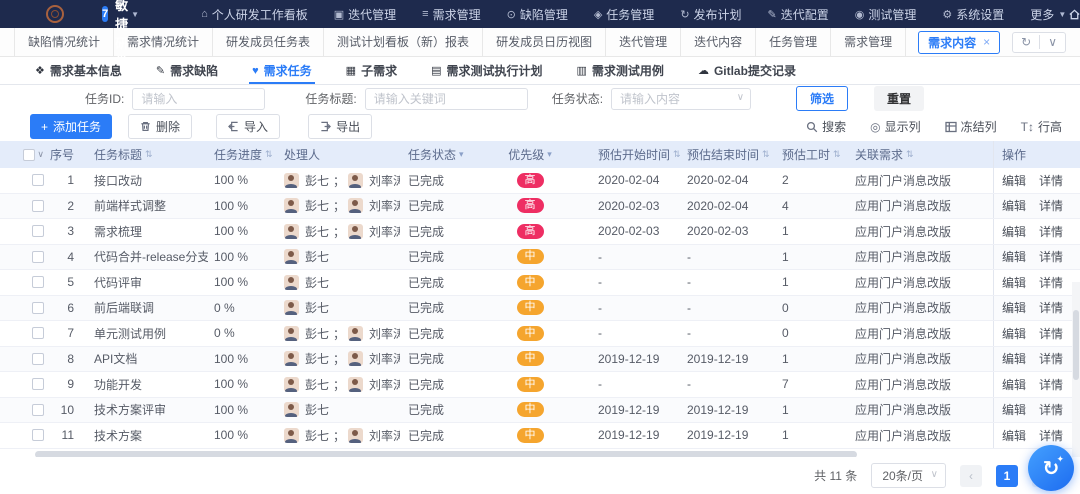  I want to click on subtab-sub-requirements: ▦ 子需求, so click(371, 70).